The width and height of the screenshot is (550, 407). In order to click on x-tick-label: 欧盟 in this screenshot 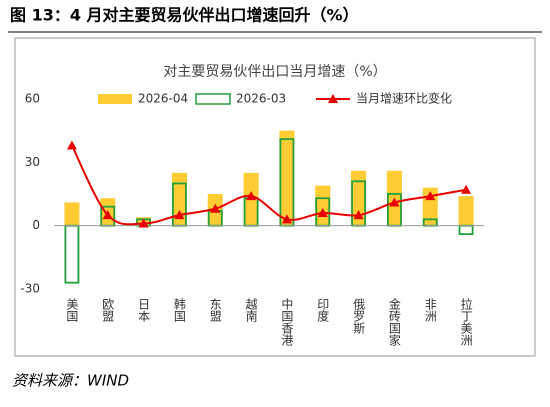, I will do `click(108, 310)`.